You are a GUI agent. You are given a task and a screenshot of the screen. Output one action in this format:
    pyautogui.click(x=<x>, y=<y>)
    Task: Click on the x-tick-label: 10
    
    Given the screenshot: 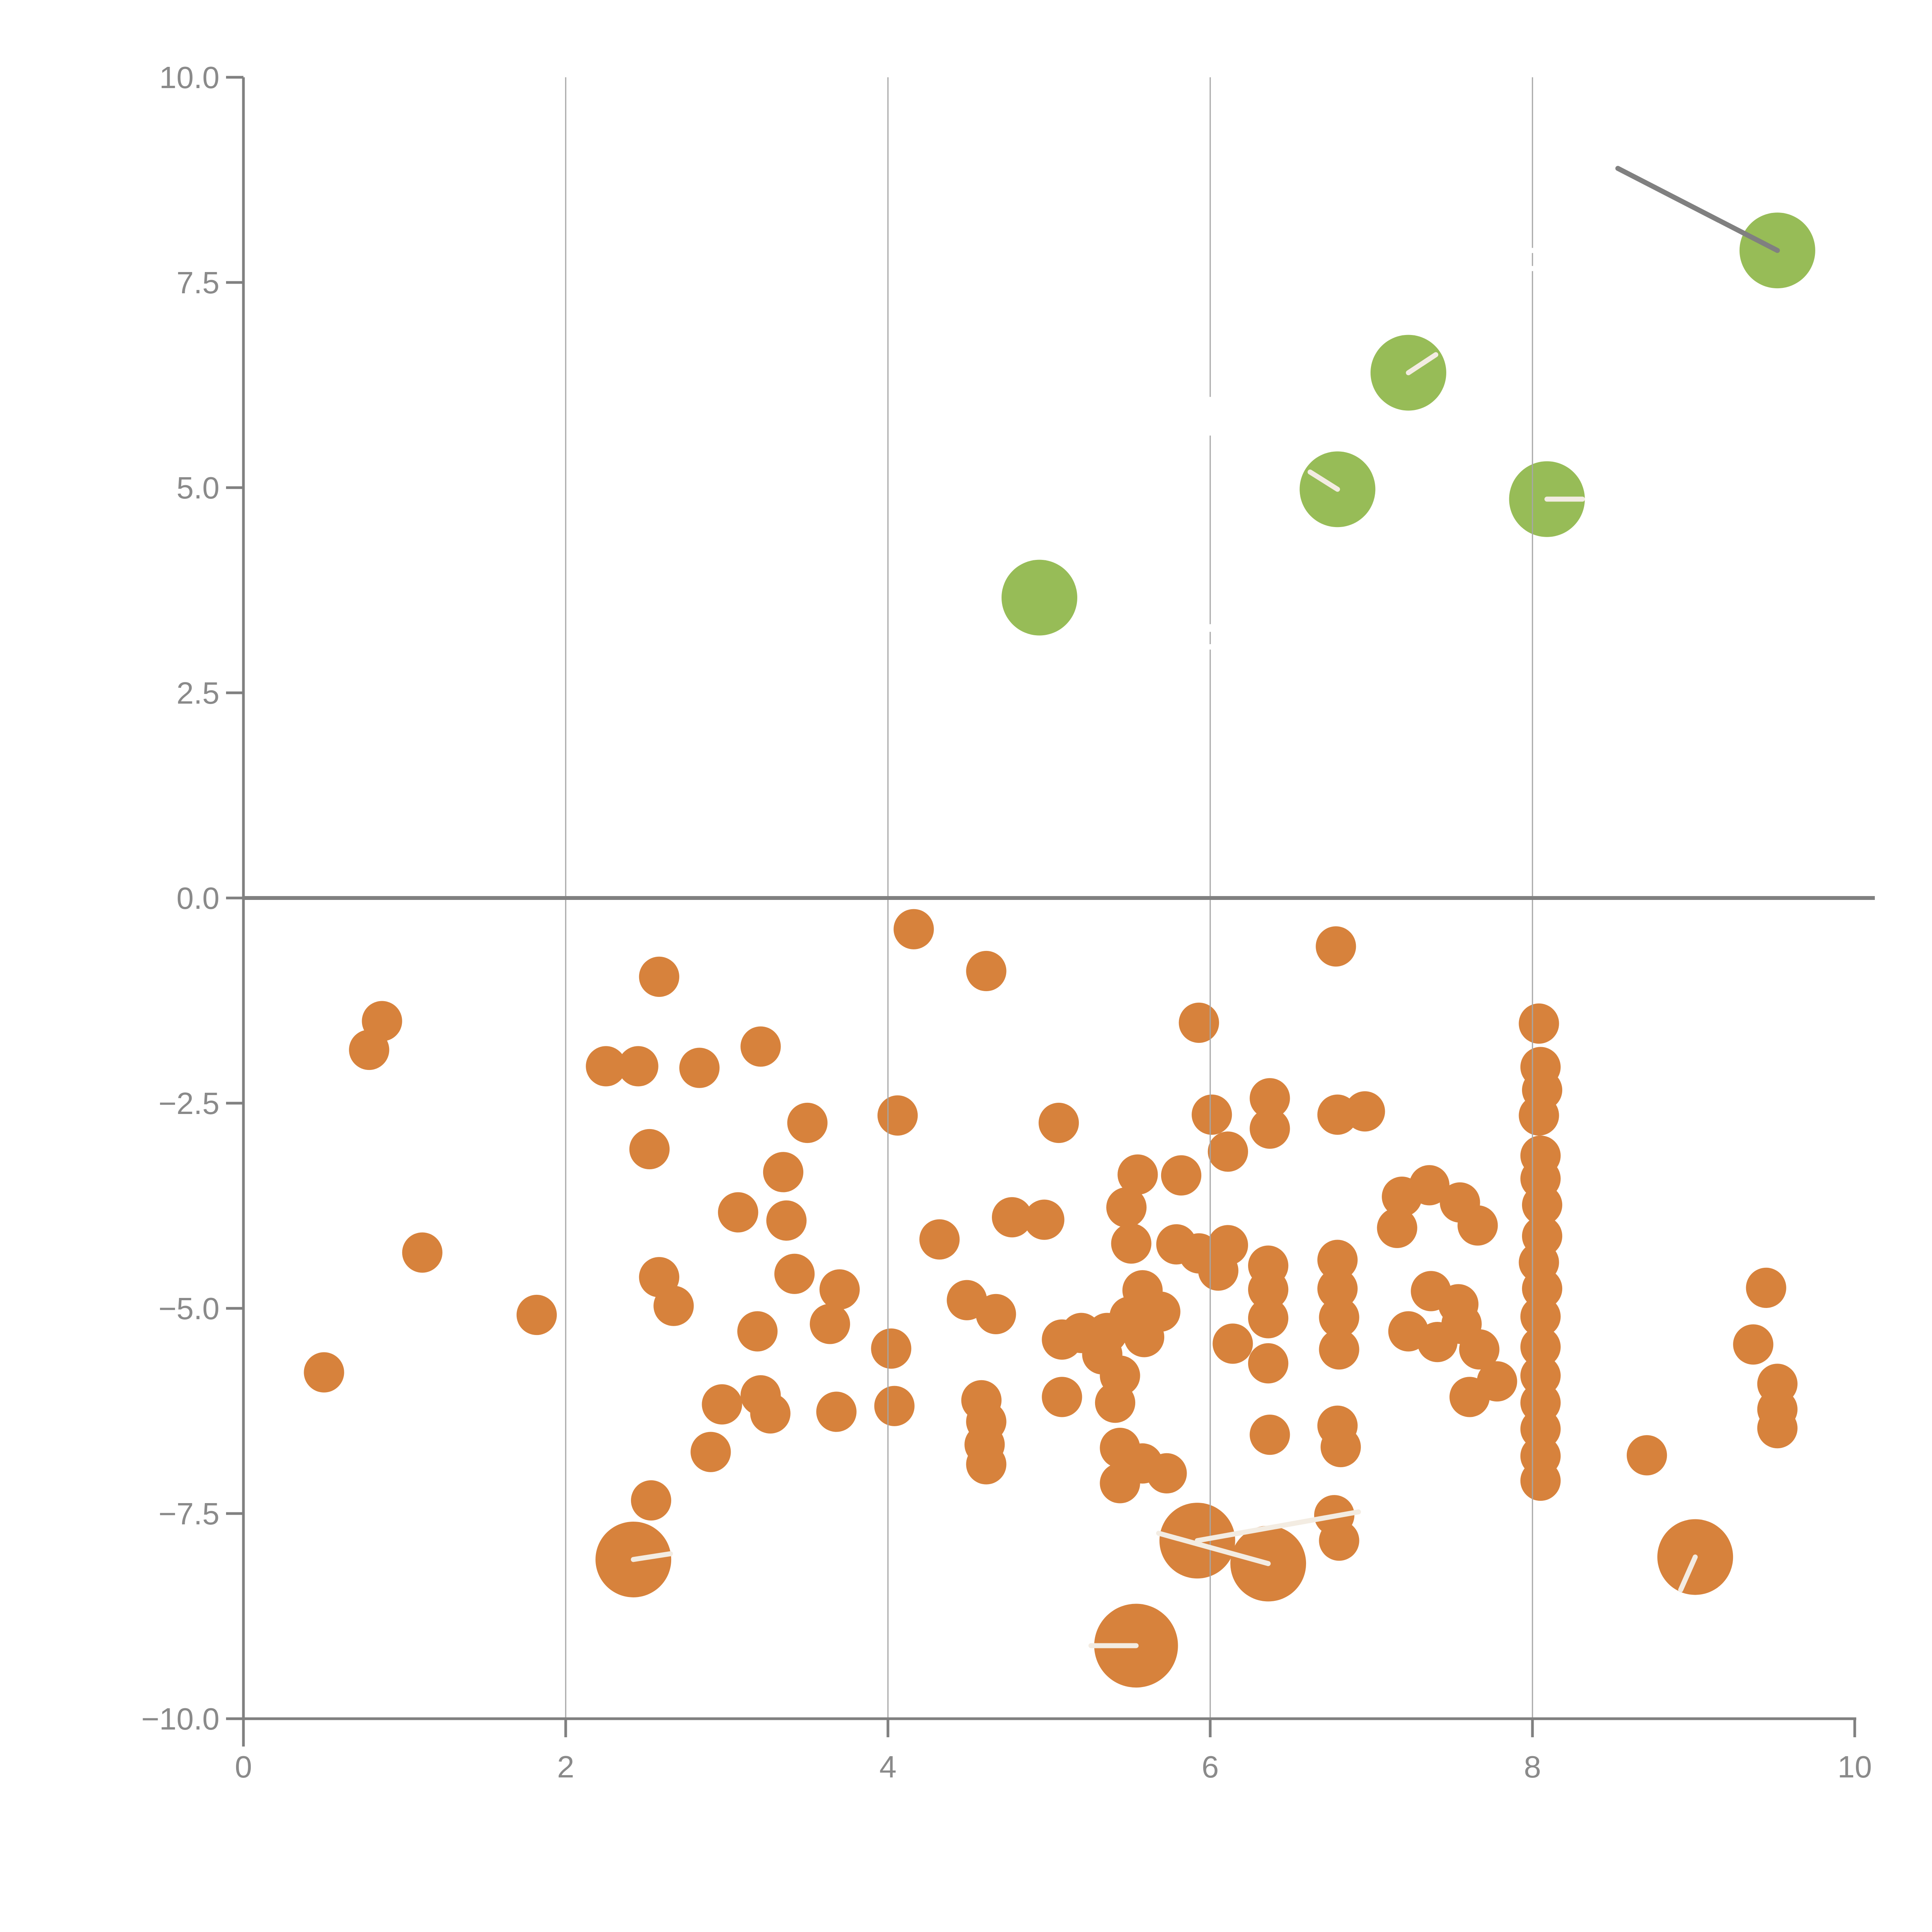 What is the action you would take?
    pyautogui.click(x=1855, y=1767)
    